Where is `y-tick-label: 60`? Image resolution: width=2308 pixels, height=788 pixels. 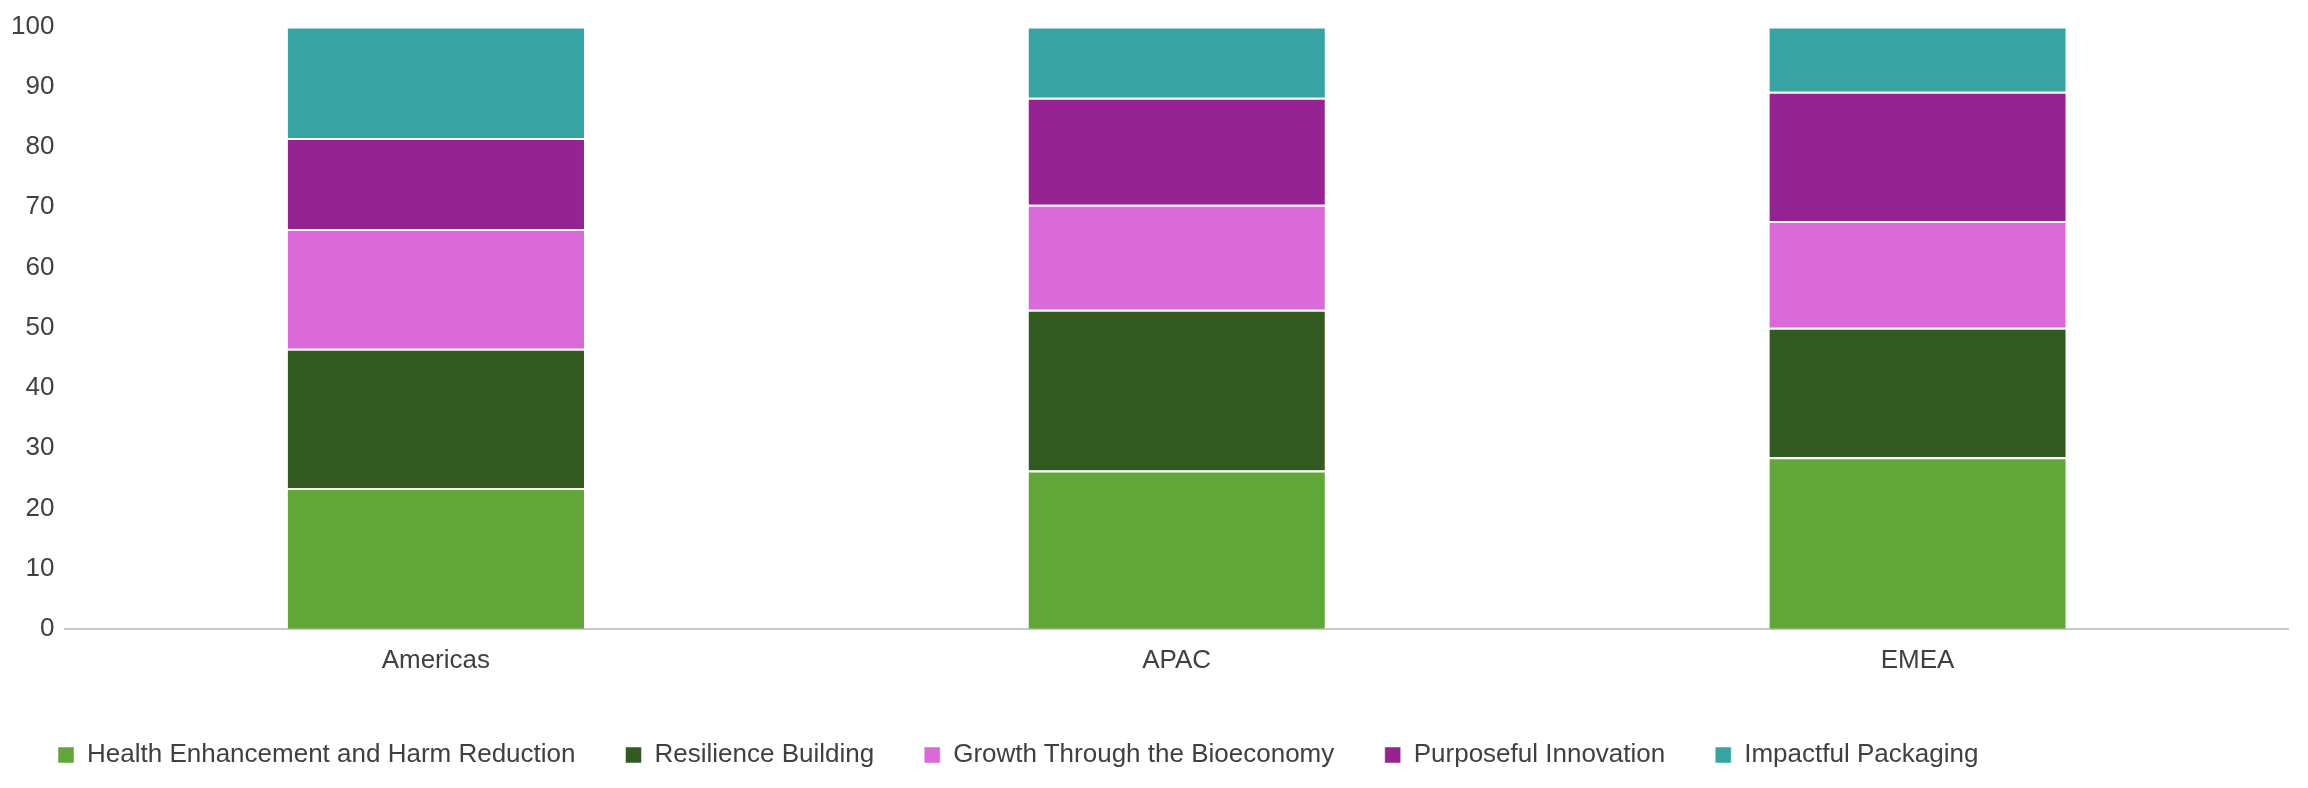
y-tick-label: 60 is located at coordinates (40, 265).